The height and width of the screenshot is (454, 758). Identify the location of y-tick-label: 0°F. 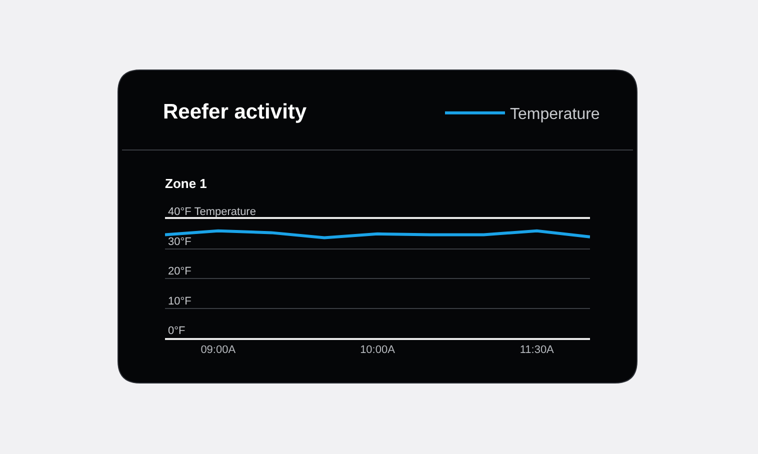
(177, 331).